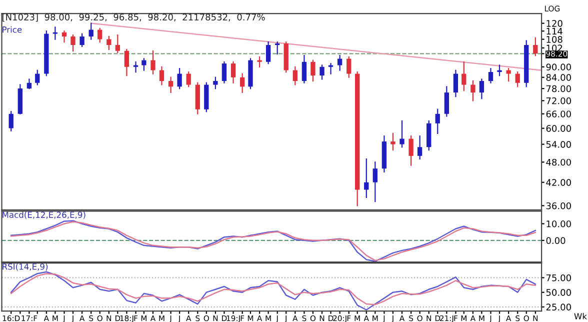 The width and height of the screenshot is (588, 322). Describe the element at coordinates (554, 48) in the screenshot. I see `y-tick-label: 102` at that location.